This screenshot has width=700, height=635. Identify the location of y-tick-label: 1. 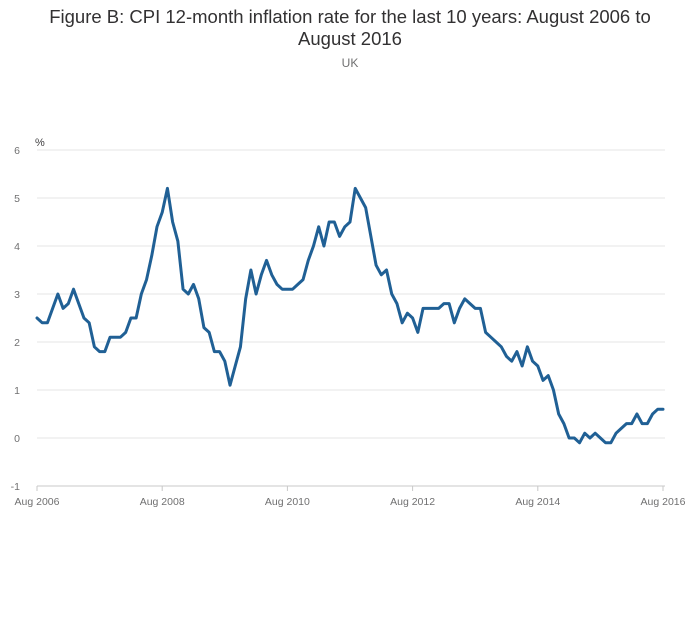
(17, 391).